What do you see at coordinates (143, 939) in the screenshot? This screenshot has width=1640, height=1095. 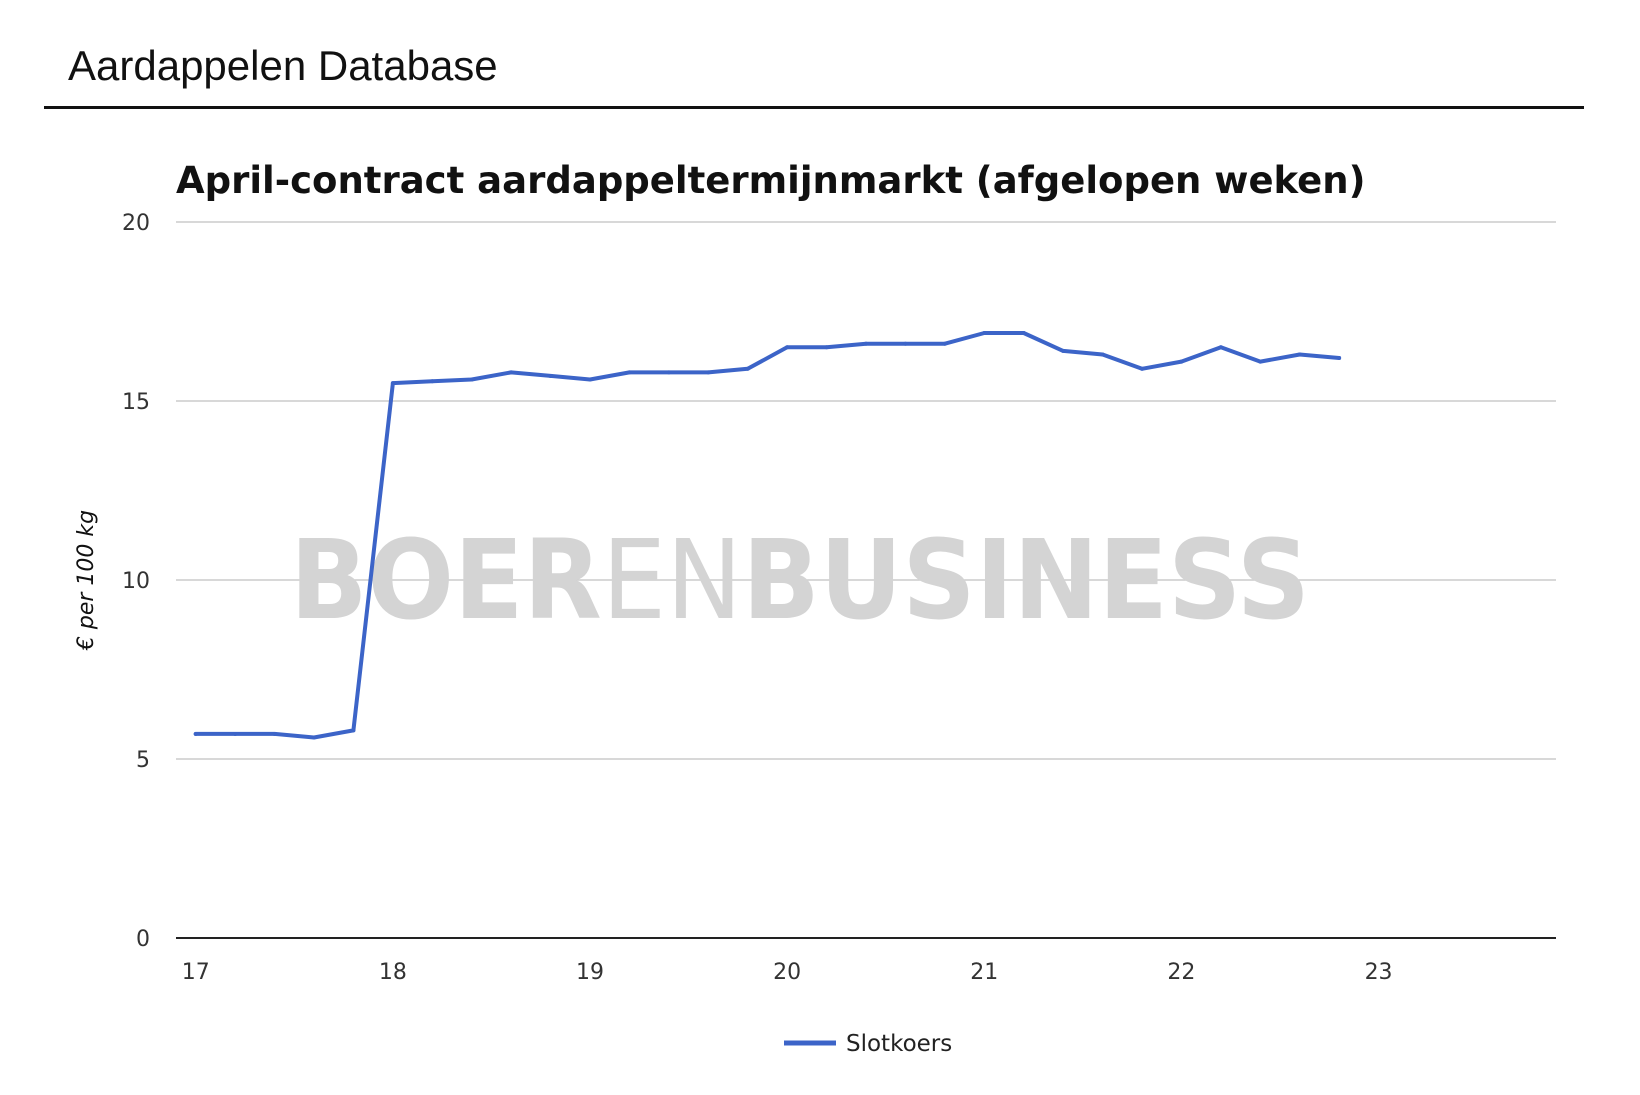 I see `y-tick-label: 0` at bounding box center [143, 939].